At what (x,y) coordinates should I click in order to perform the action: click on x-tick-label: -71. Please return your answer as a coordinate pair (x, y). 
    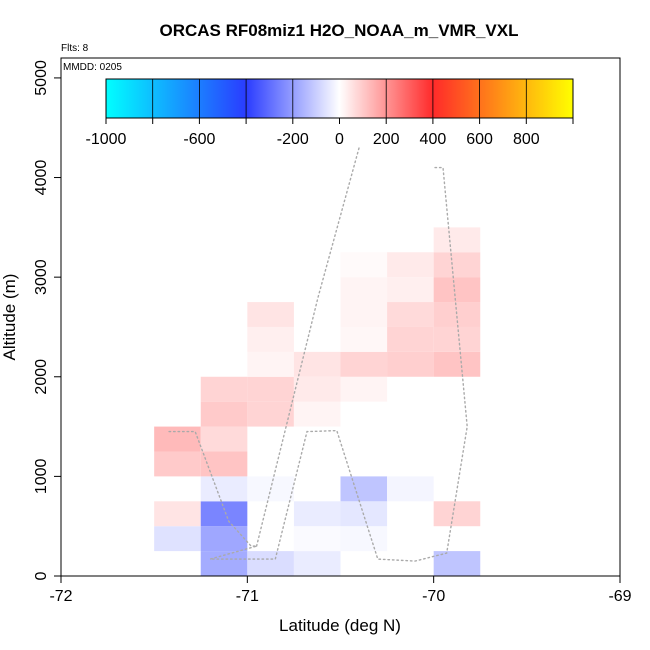
    Looking at the image, I should click on (247, 596).